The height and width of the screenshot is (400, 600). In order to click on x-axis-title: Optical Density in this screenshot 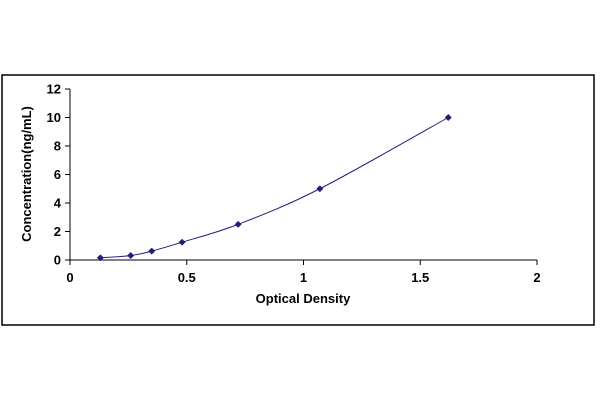, I will do `click(303, 298)`.